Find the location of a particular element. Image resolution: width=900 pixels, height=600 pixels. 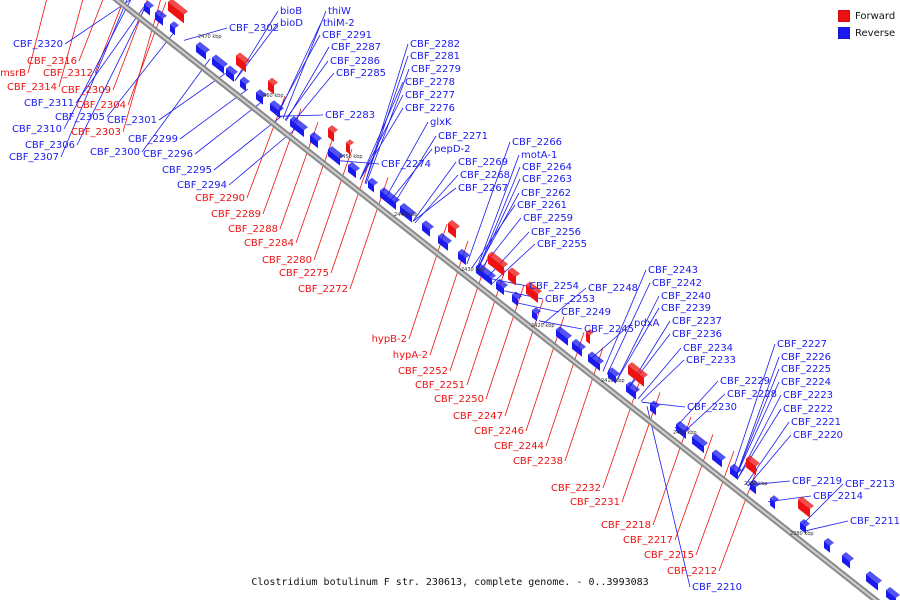

legend-reverse-label: Reverse is located at coordinates (875, 33).